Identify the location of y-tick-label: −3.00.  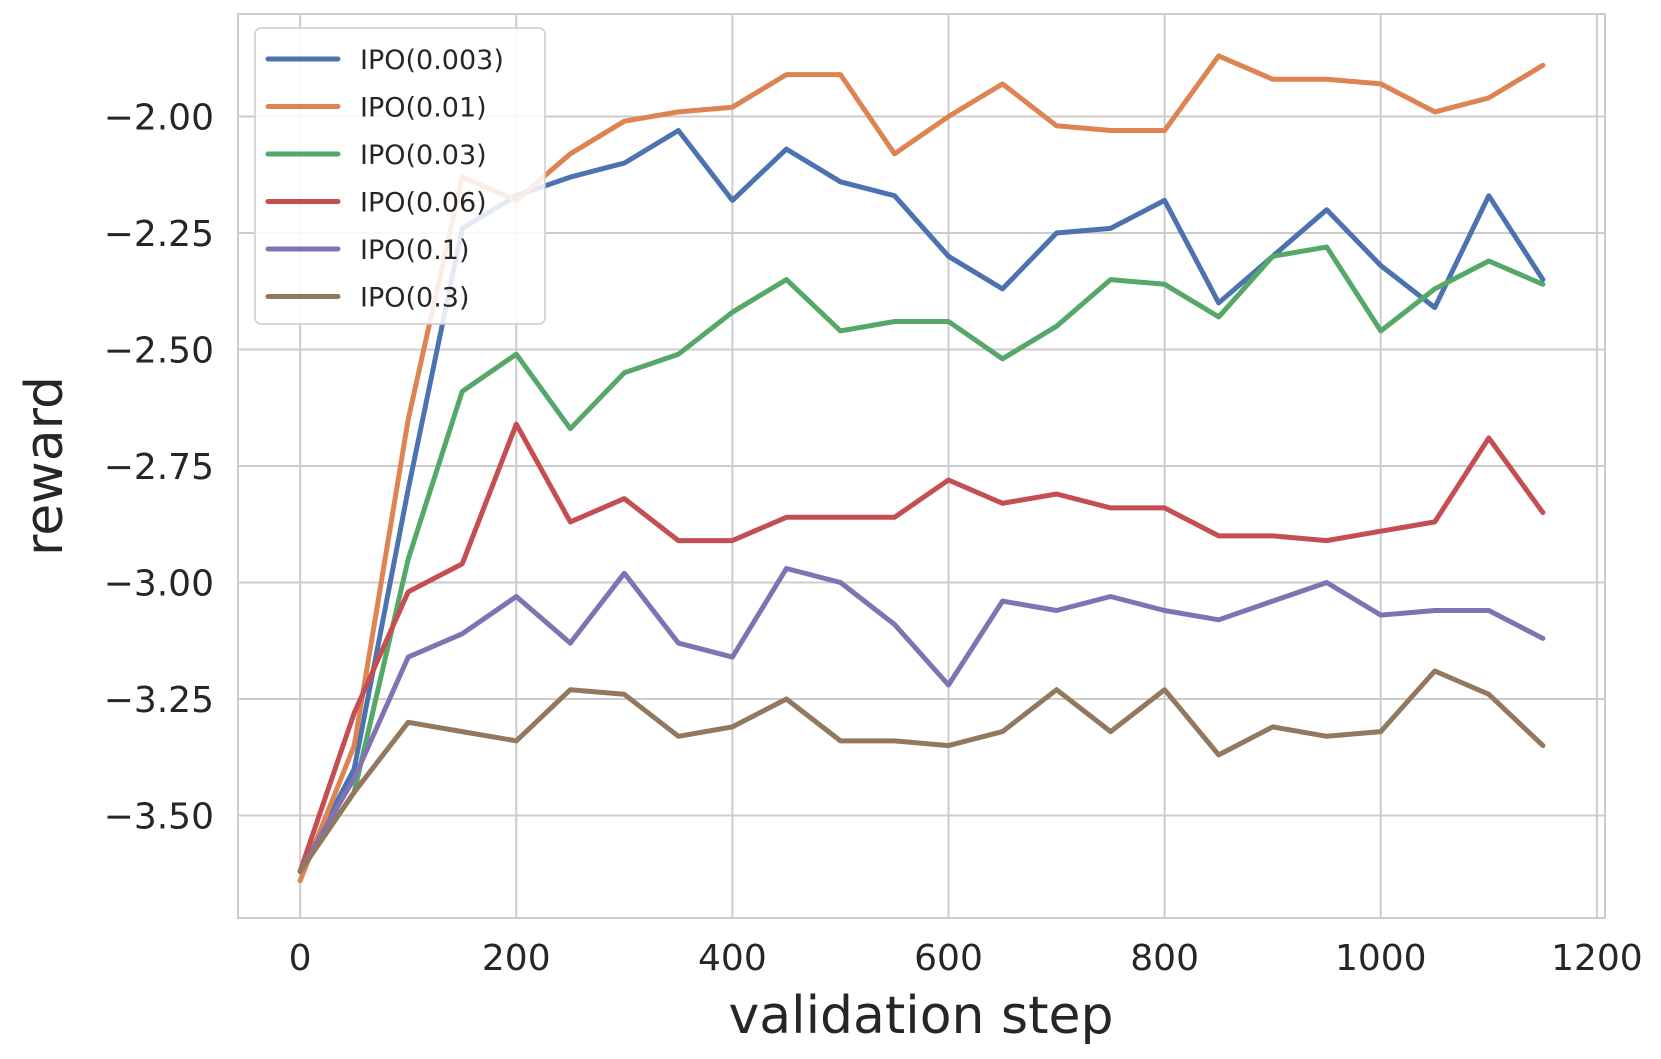
(159, 583).